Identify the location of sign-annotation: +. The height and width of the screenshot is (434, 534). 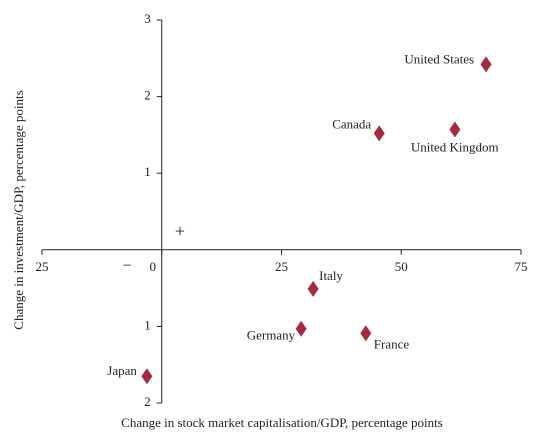
(180, 231).